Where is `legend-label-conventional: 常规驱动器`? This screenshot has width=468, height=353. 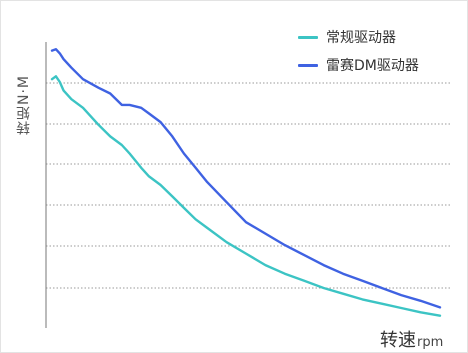
legend-label-conventional: 常规驱动器 is located at coordinates (361, 38).